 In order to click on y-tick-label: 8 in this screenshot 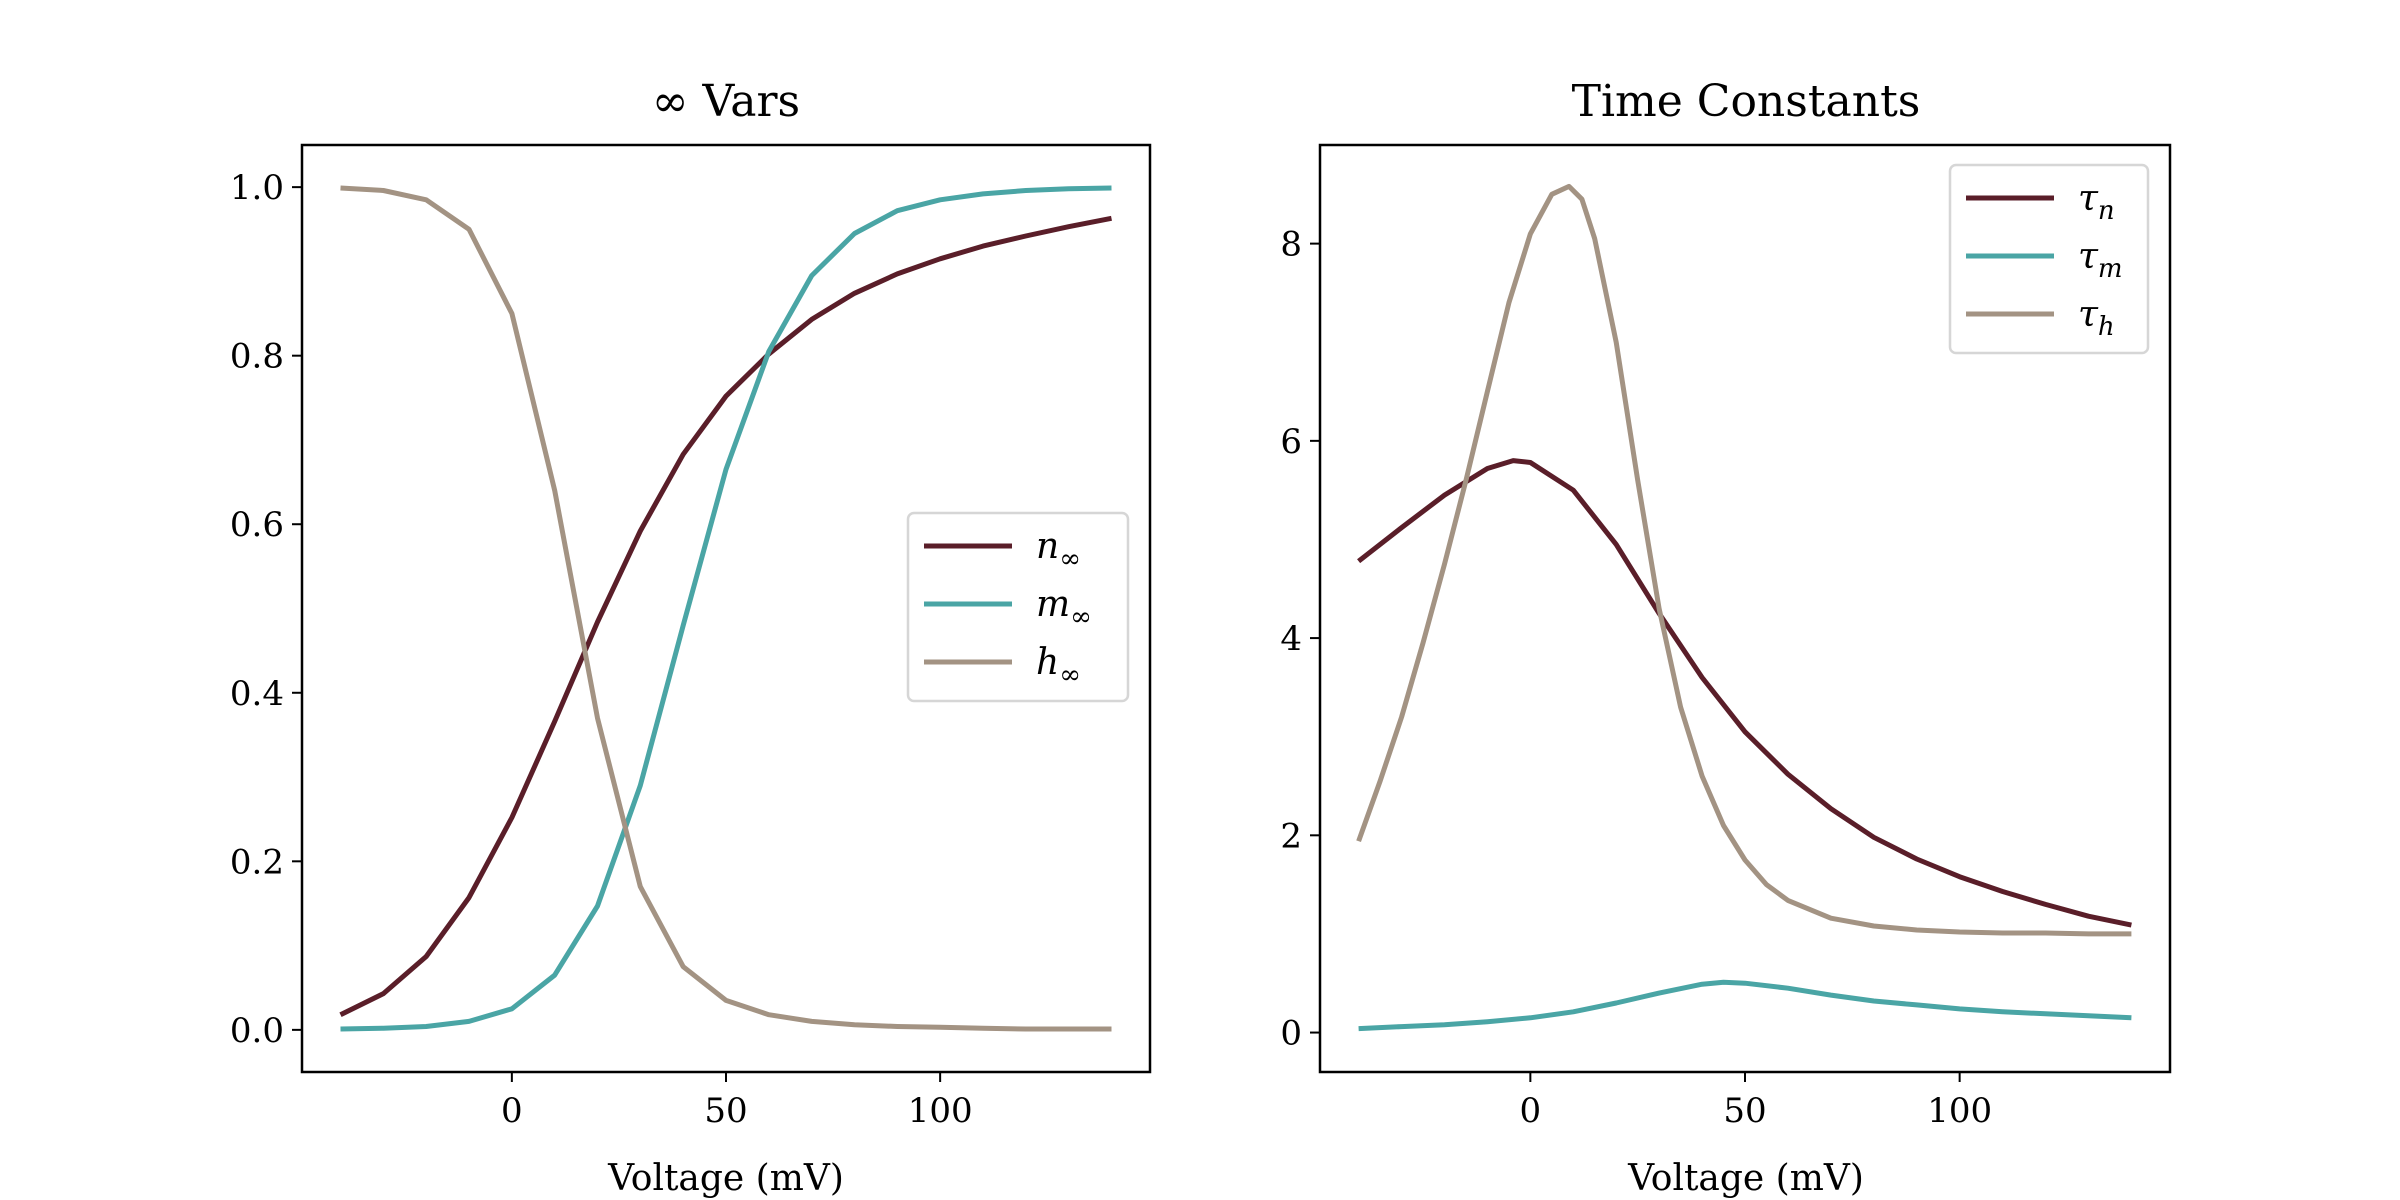, I will do `click(1291, 245)`.